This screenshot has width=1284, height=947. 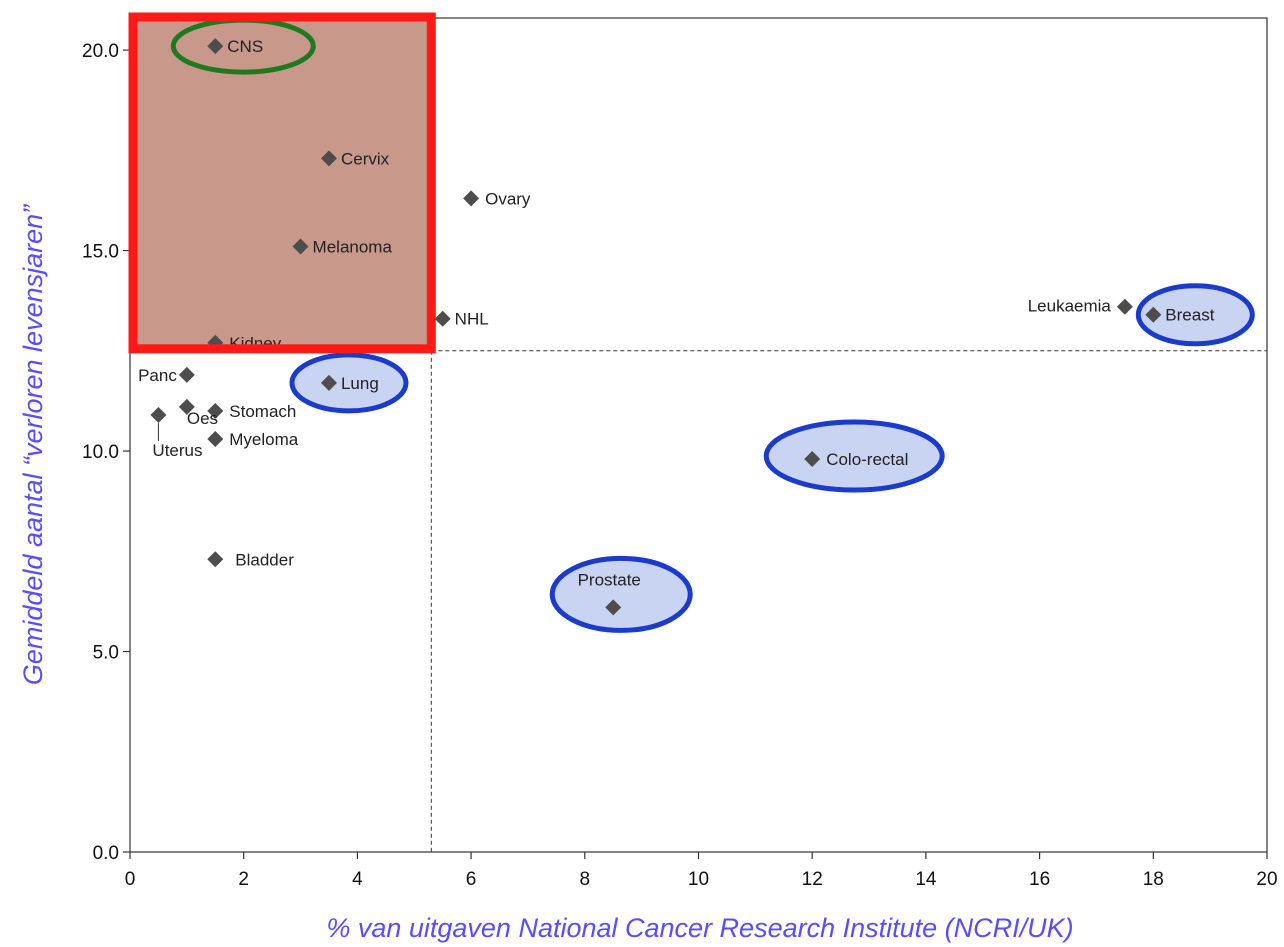 I want to click on x-tick-label: 6, so click(x=471, y=879).